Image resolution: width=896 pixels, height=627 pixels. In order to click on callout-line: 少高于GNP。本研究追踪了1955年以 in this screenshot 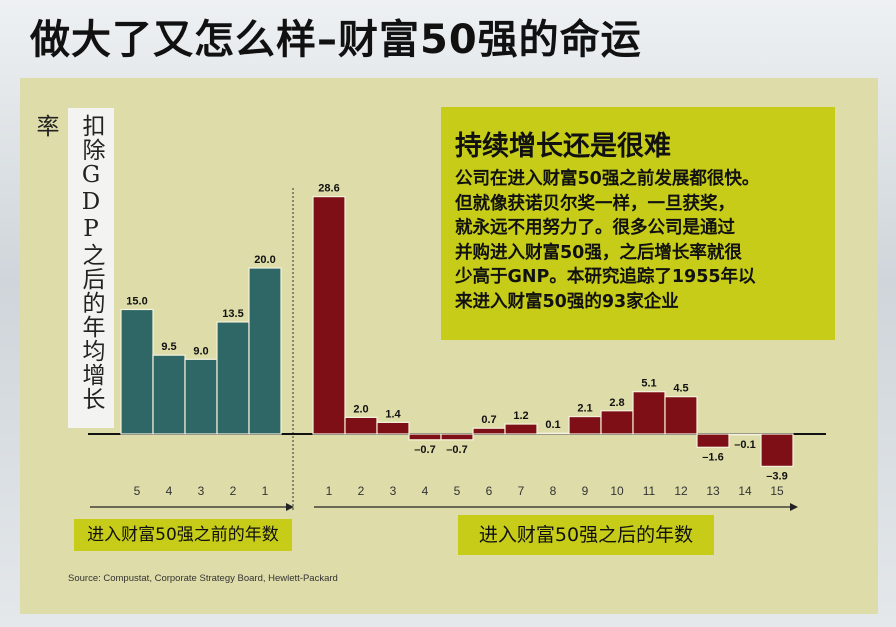, I will do `click(605, 277)`.